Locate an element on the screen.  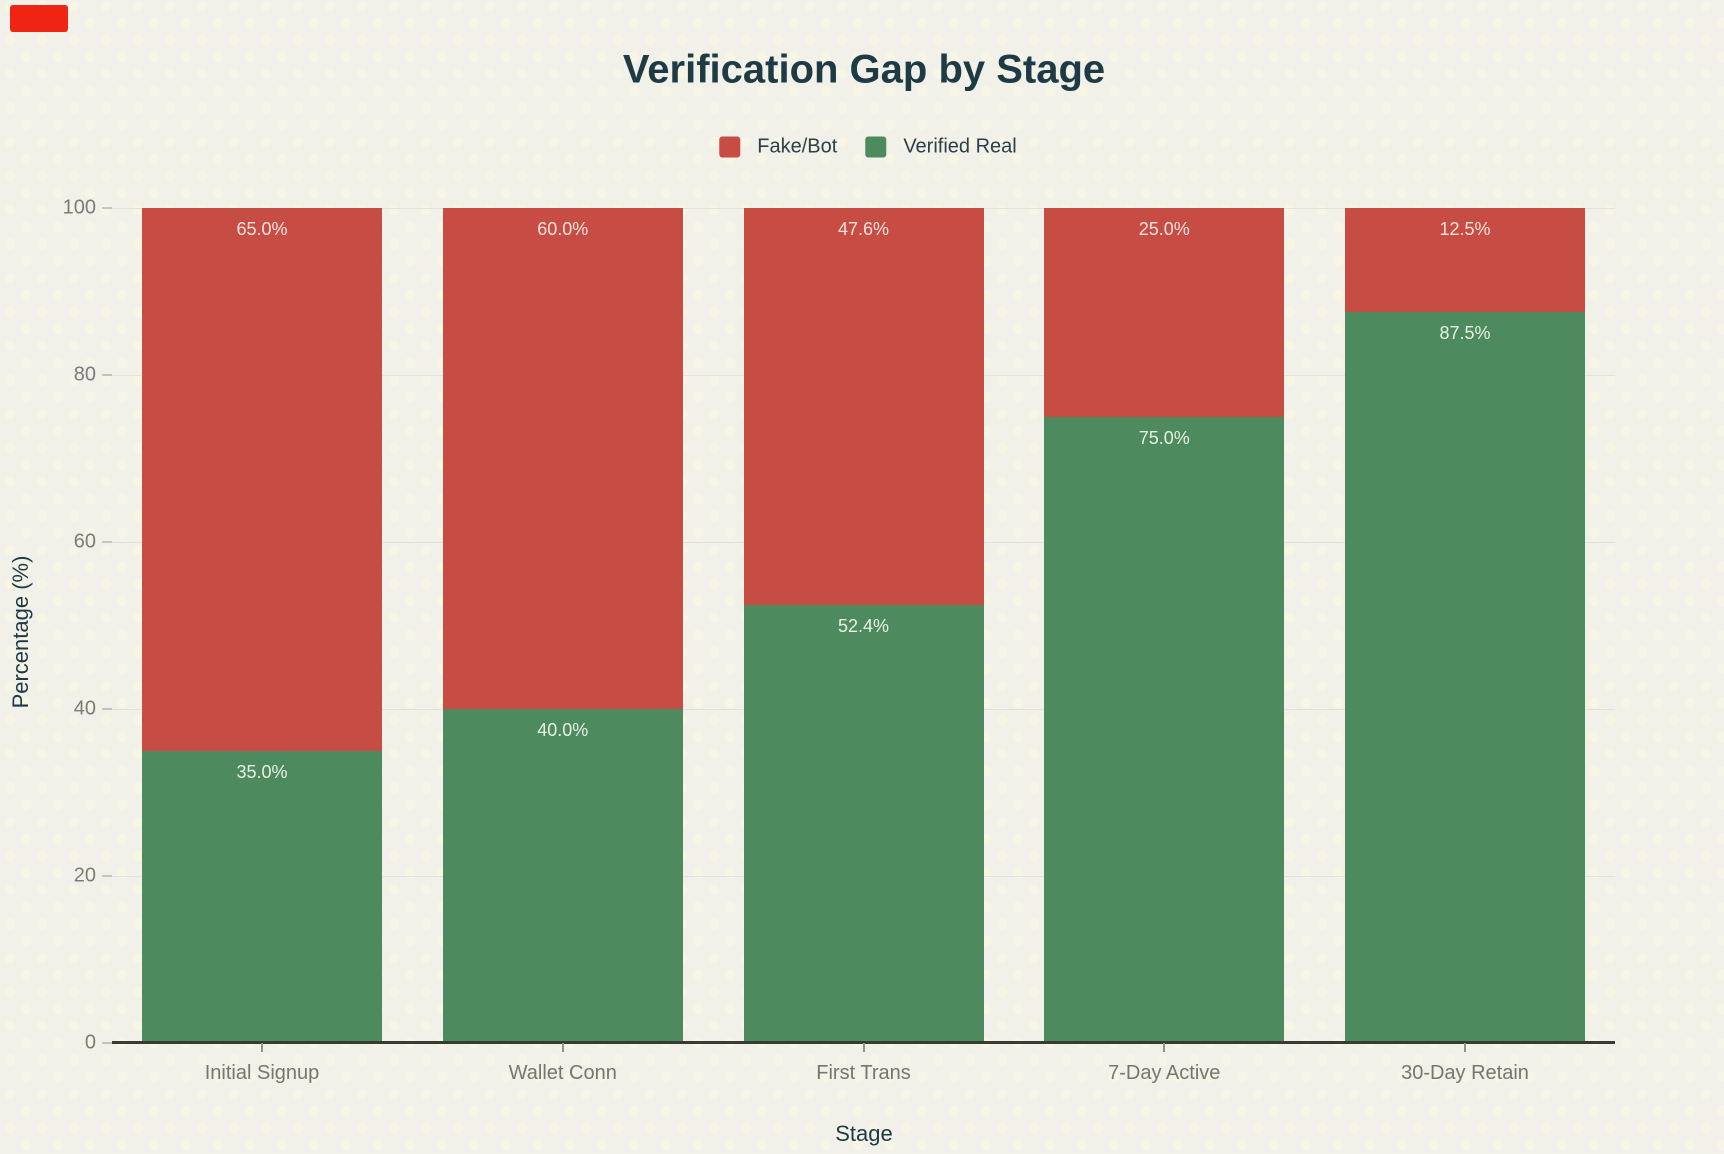
bar-first-trans: 47.6% 52.4% is located at coordinates (863, 625).